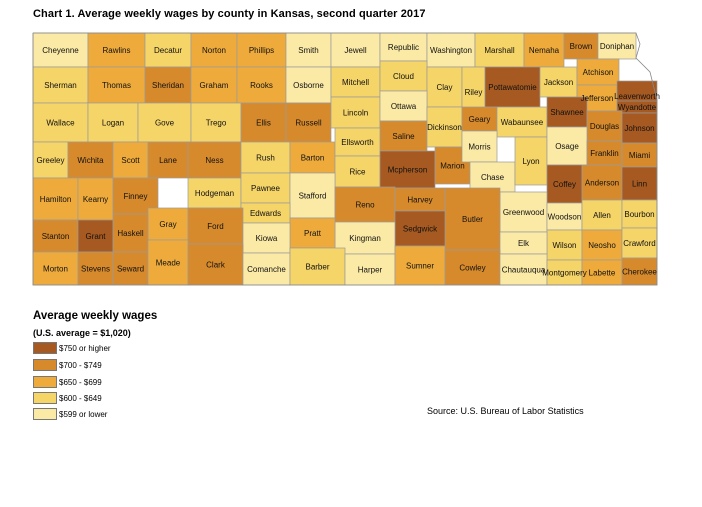  Describe the element at coordinates (265, 158) in the screenshot. I see `county-label-rush: Rush` at that location.